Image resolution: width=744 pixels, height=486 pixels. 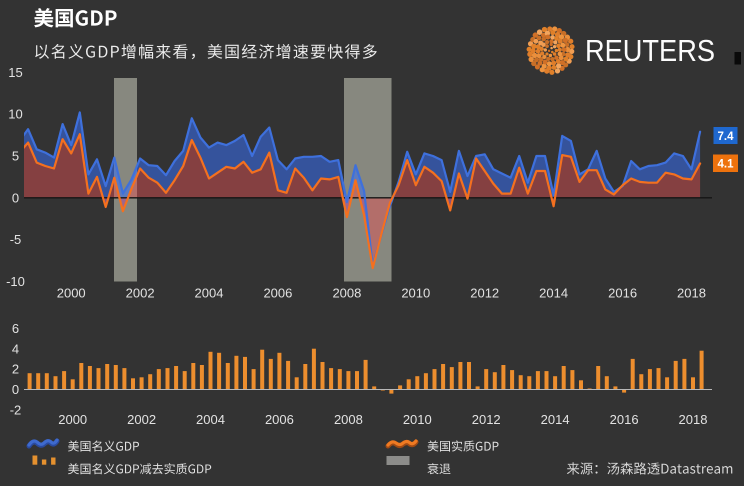 I want to click on svg-text: -2, so click(x=16, y=410).